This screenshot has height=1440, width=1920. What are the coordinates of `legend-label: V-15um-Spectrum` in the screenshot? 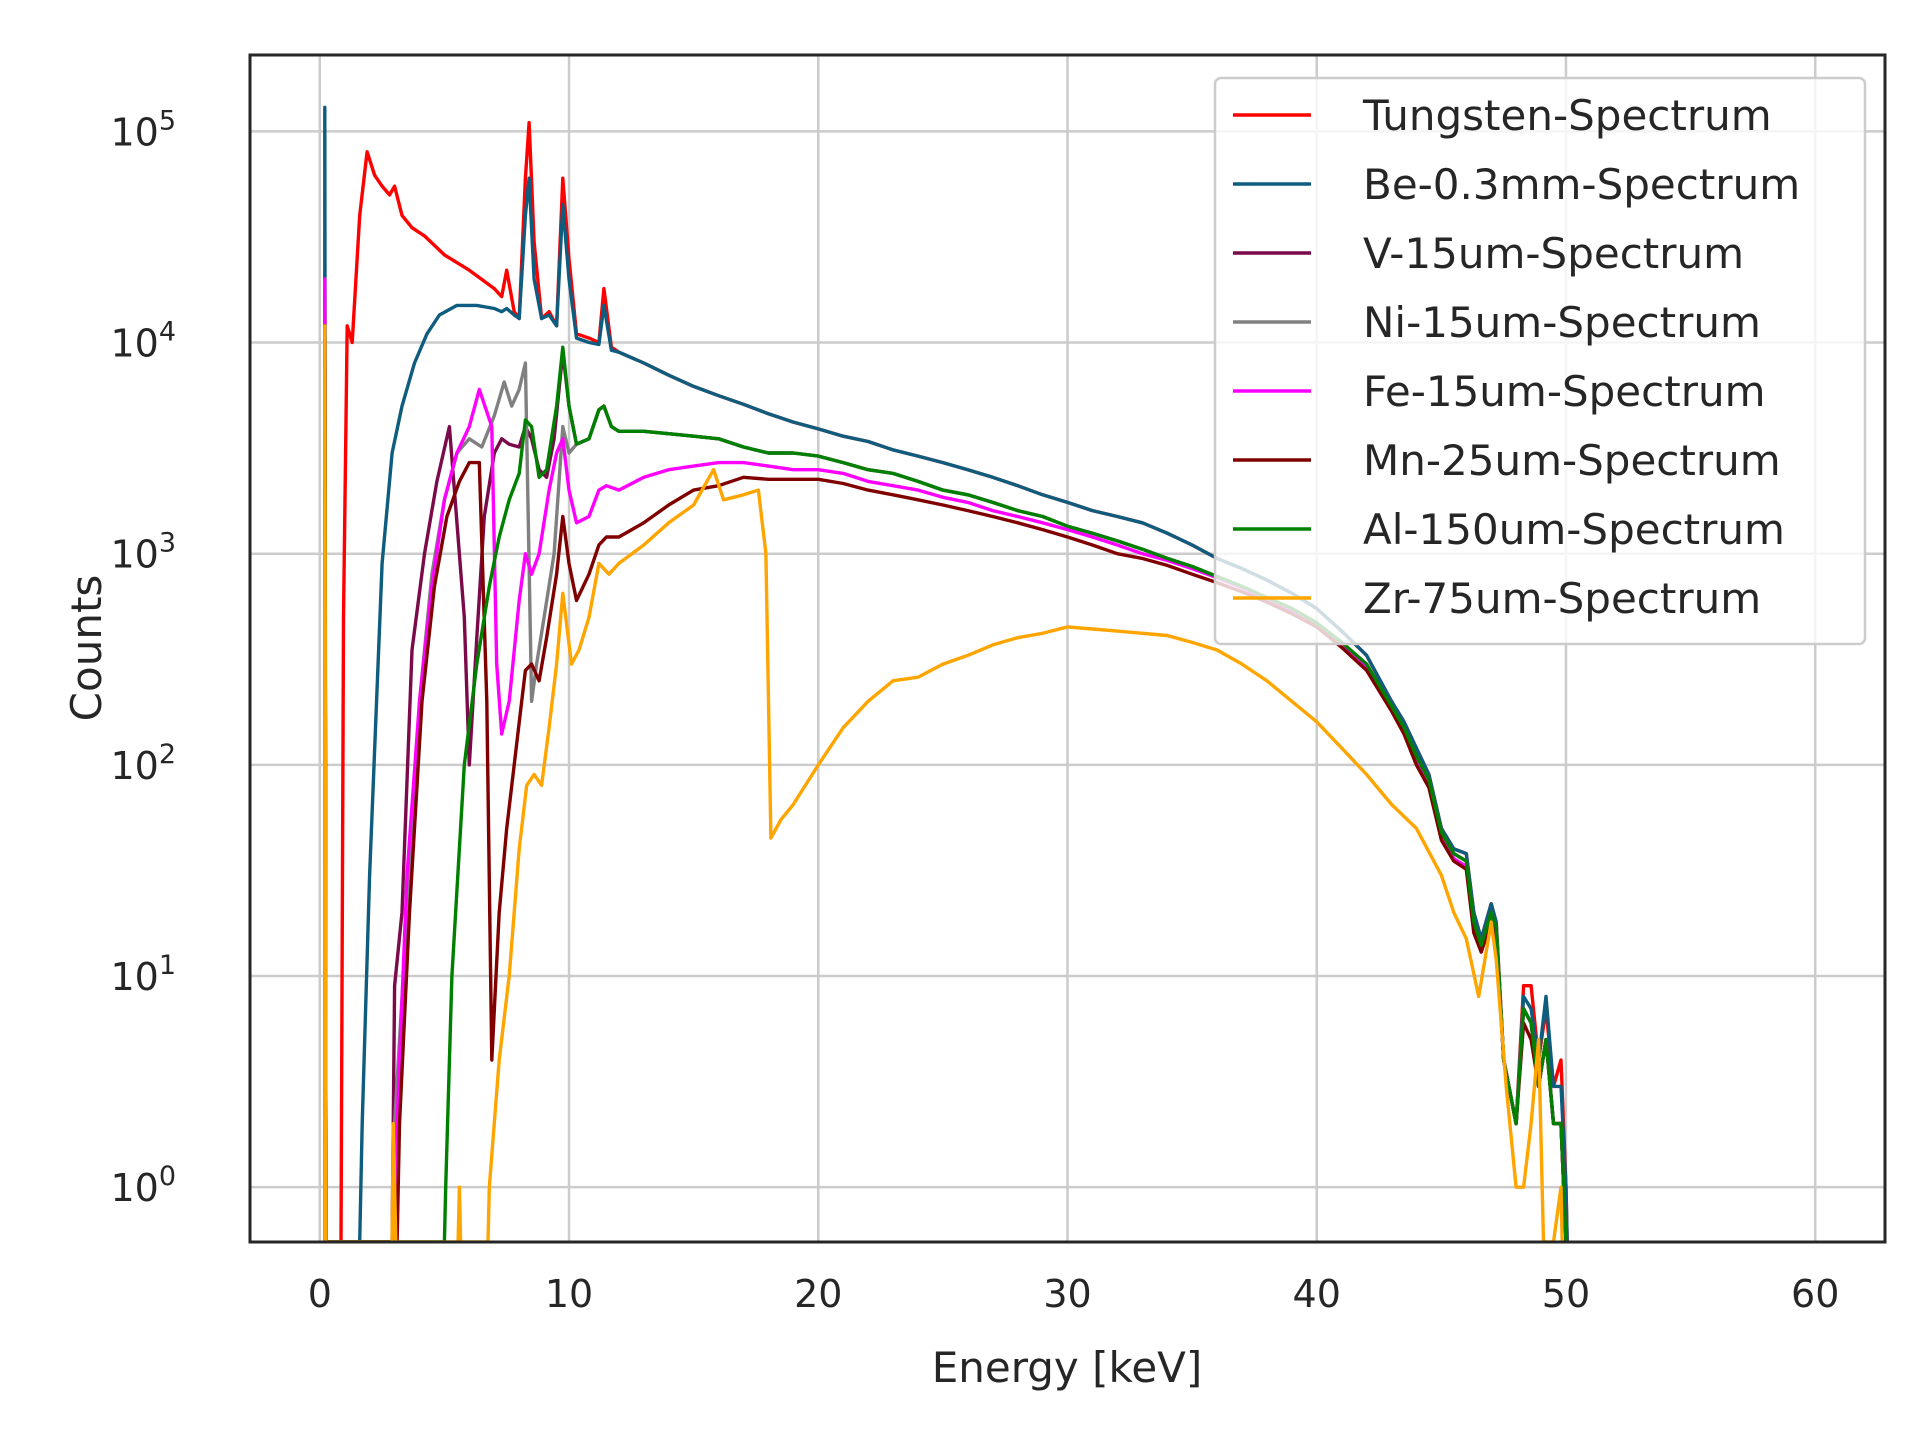 It's located at (1553, 253).